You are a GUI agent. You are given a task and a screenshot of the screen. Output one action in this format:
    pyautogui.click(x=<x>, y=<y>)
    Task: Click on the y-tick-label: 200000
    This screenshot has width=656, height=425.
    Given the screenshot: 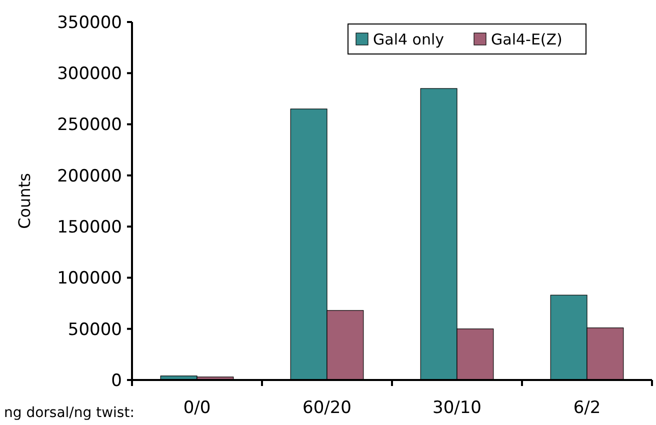 What is the action you would take?
    pyautogui.click(x=89, y=176)
    